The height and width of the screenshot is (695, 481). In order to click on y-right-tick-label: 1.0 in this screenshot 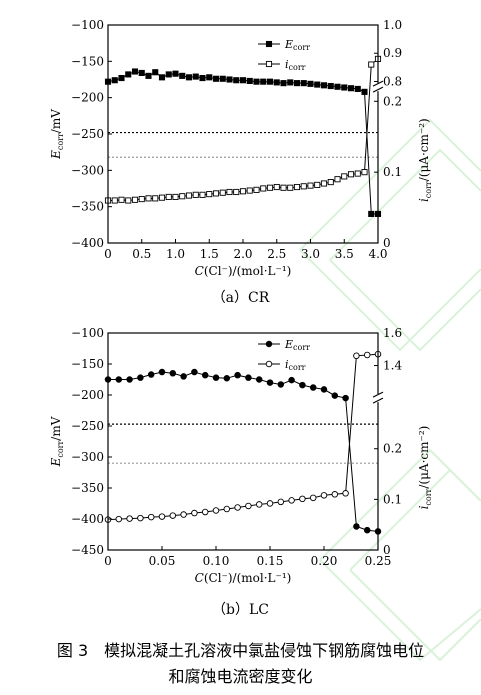, I will do `click(392, 25)`.